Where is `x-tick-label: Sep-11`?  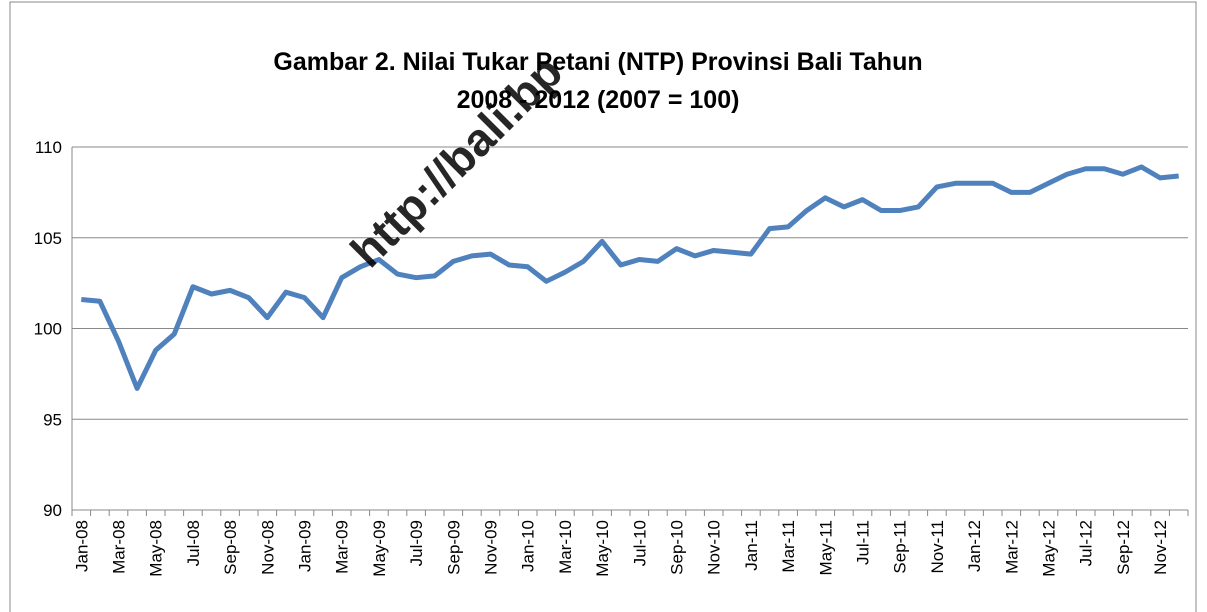 x-tick-label: Sep-11 is located at coordinates (900, 547).